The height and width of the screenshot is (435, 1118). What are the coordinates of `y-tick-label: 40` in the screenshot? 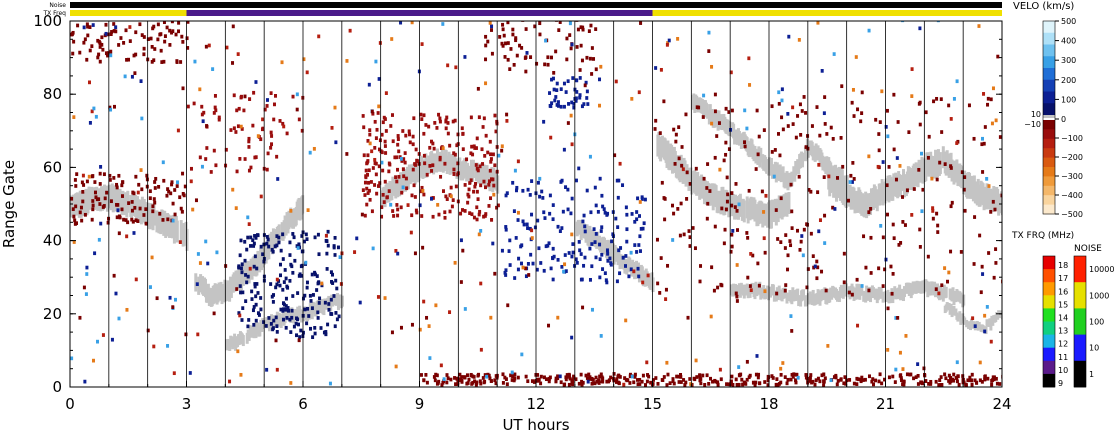 It's located at (52, 241).